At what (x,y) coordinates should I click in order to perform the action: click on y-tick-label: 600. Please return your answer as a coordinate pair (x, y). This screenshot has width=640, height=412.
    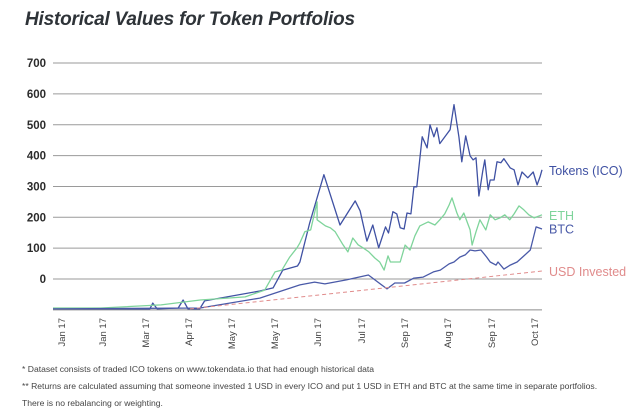
    Looking at the image, I should click on (36, 95).